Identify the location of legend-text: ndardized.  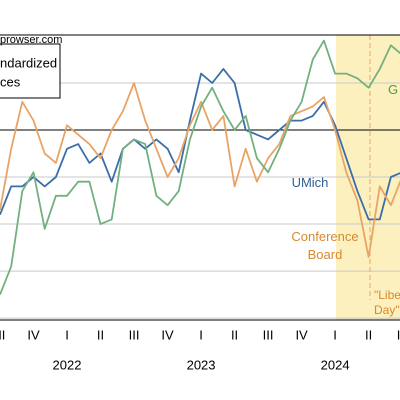
(28, 62).